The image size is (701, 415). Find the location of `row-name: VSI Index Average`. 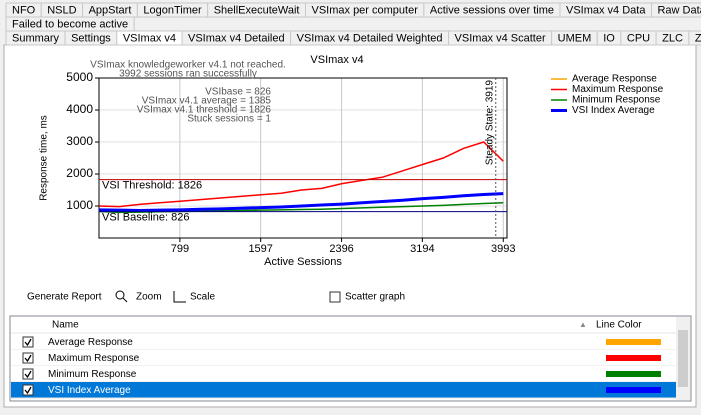

row-name: VSI Index Average is located at coordinates (89, 390).